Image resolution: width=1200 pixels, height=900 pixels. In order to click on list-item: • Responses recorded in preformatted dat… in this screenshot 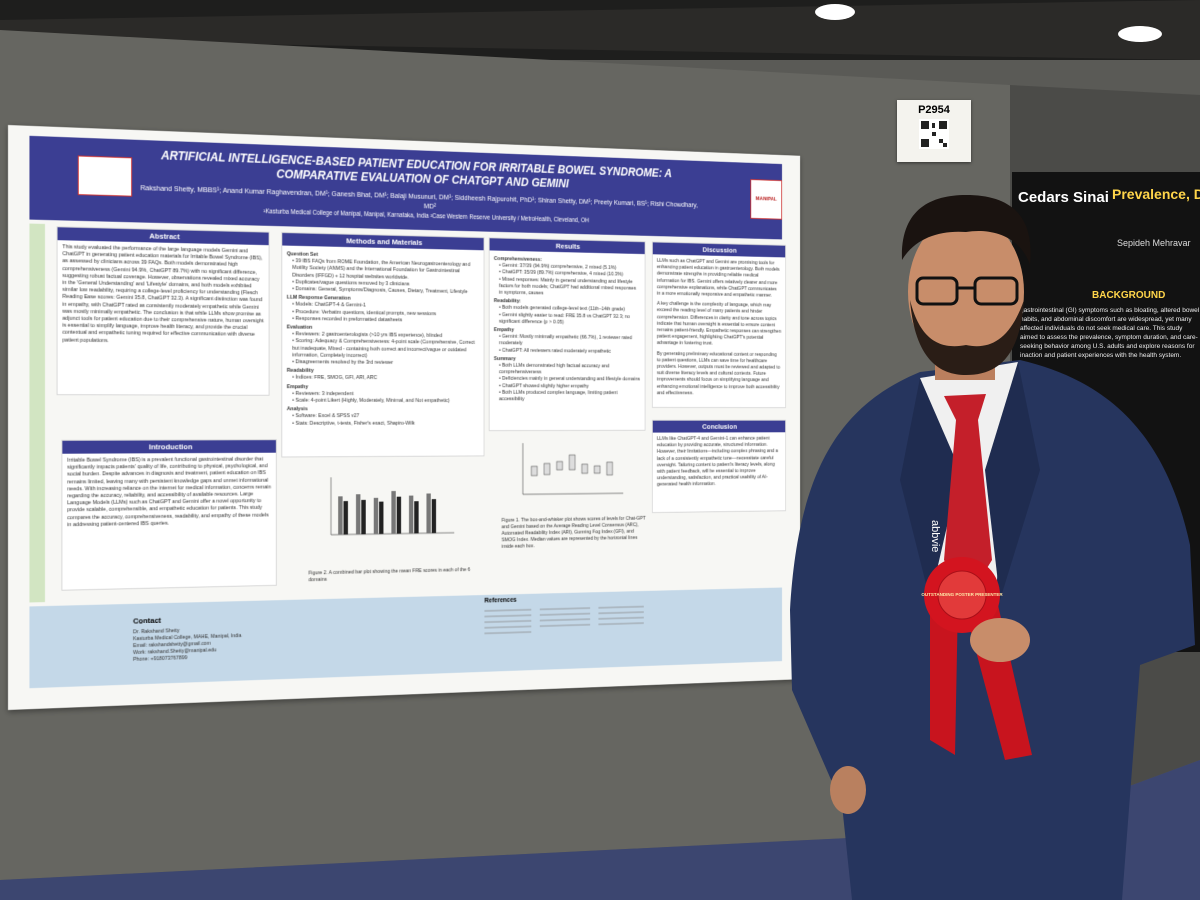, I will do `click(347, 319)`.